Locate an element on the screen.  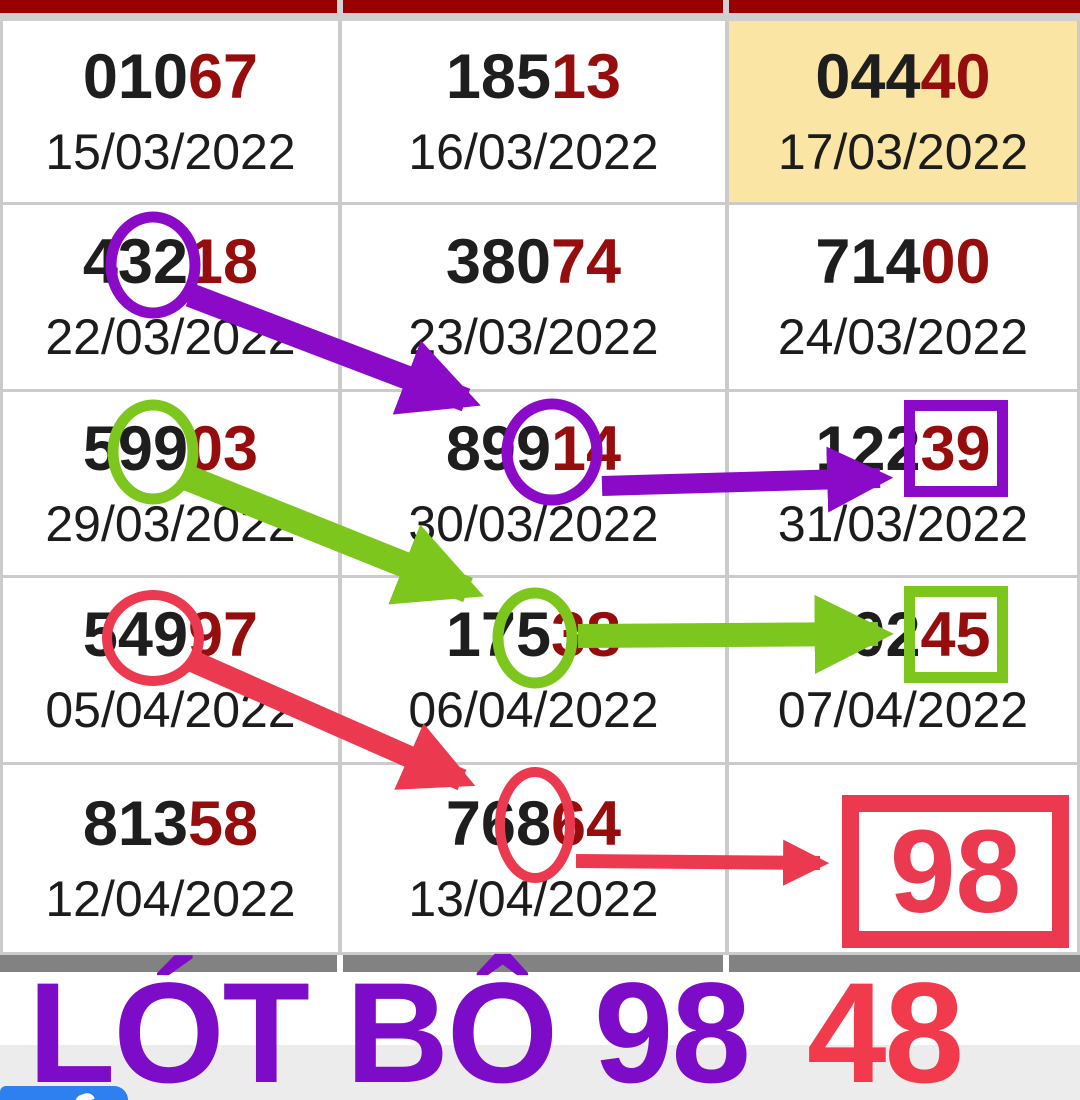
number-red-digits: 03 is located at coordinates (223, 448).